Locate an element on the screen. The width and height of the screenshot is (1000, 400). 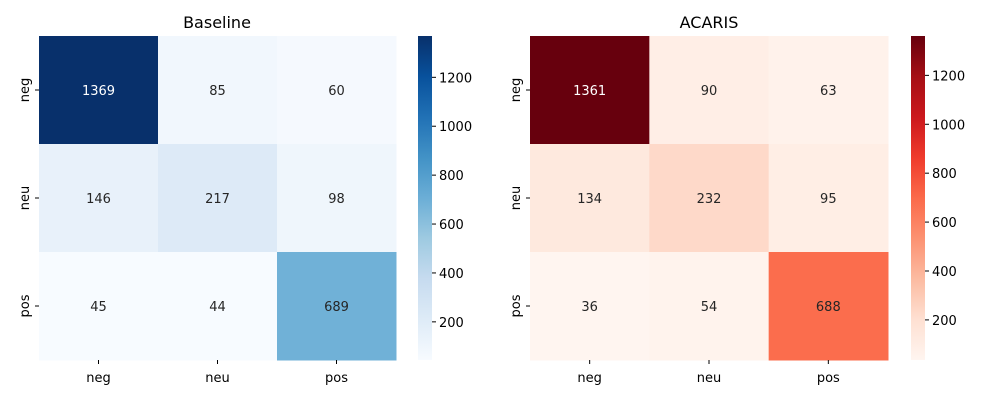
cell-value-label: 146 is located at coordinates (98, 199).